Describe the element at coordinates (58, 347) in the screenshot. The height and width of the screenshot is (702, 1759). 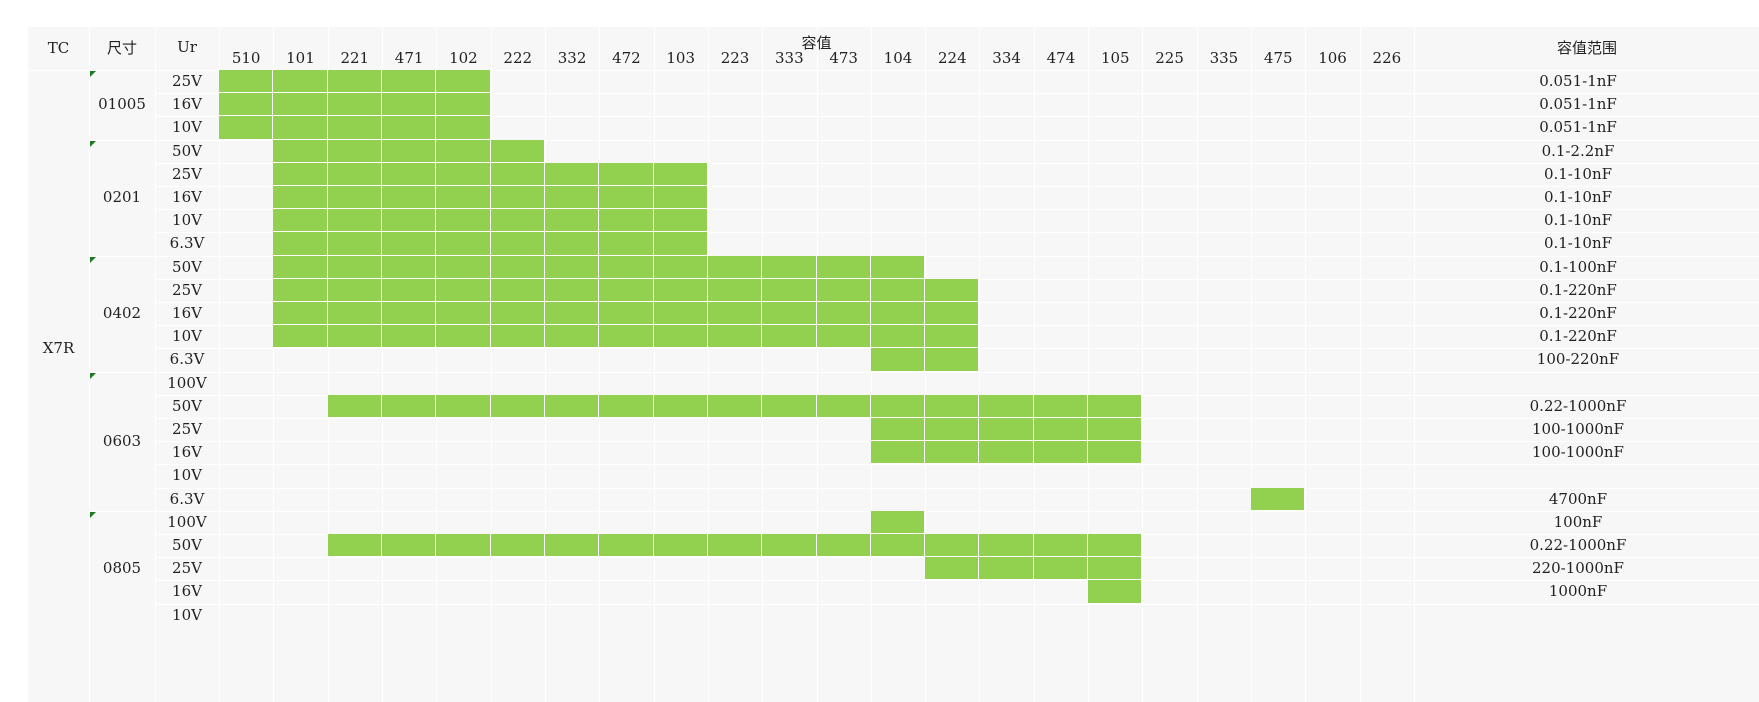
I see `tc-value: X7R` at that location.